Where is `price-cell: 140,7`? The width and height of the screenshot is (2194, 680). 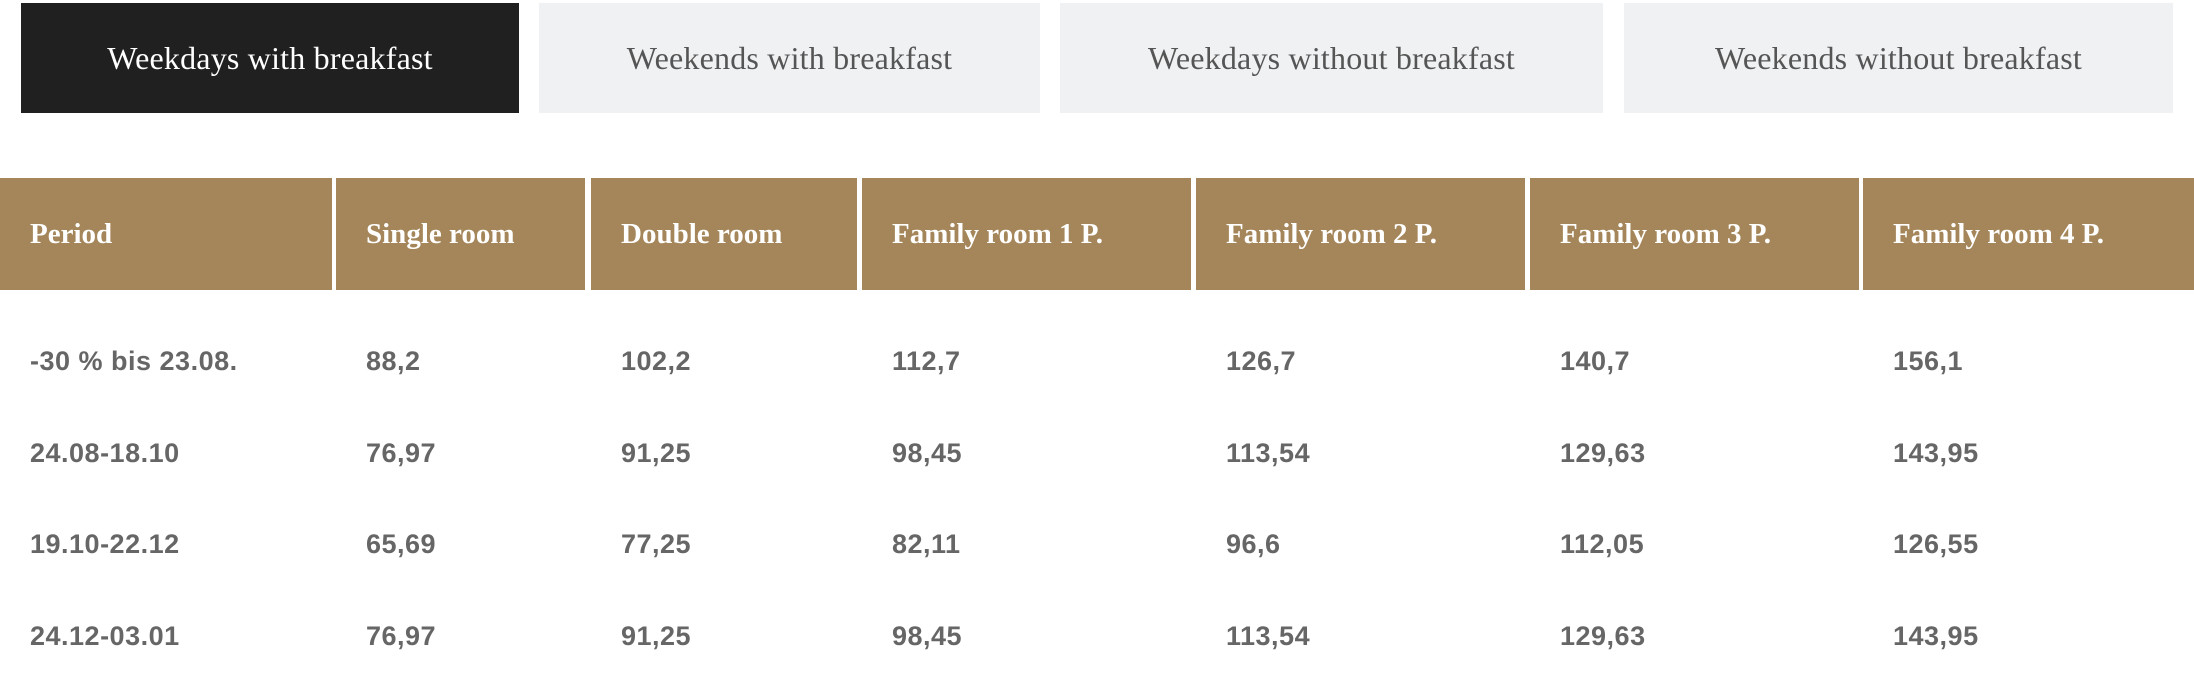 price-cell: 140,7 is located at coordinates (1595, 361).